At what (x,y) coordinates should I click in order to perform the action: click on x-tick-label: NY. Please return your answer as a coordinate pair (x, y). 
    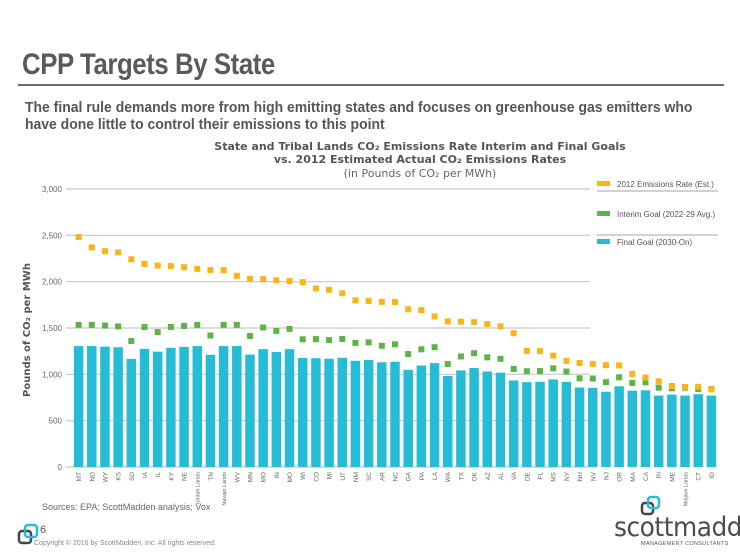
    Looking at the image, I should click on (567, 476).